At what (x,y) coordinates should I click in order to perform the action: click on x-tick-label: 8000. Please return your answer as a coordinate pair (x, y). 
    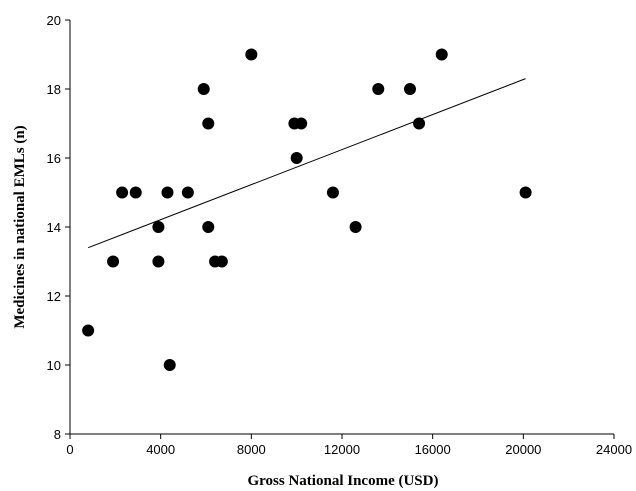
    Looking at the image, I should click on (251, 449).